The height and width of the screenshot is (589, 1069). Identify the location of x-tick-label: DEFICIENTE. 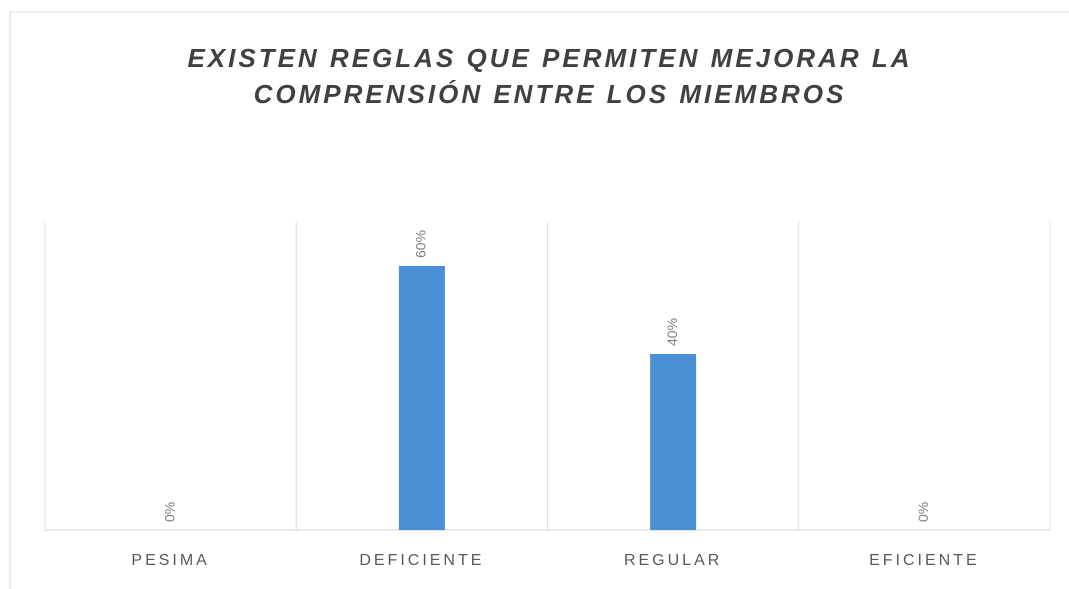
(421, 560).